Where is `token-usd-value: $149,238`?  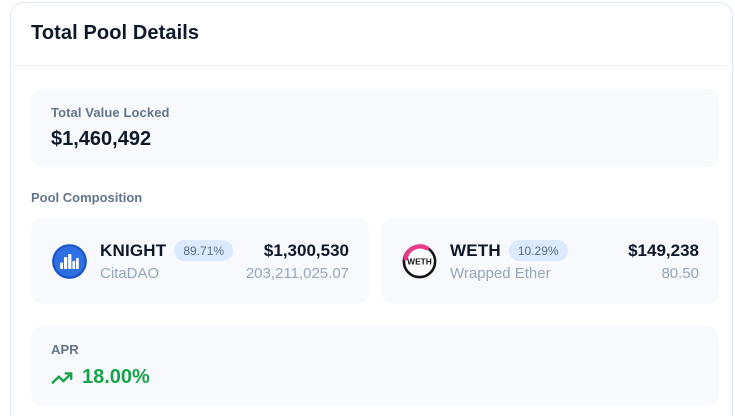
token-usd-value: $149,238 is located at coordinates (663, 250).